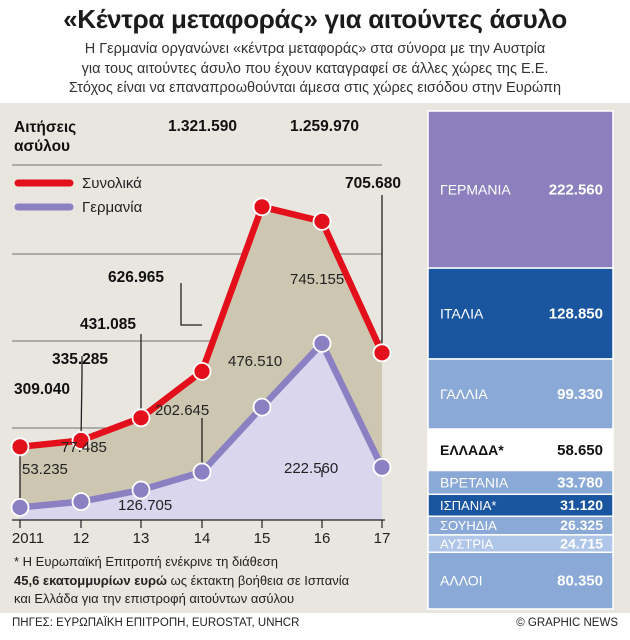 The width and height of the screenshot is (630, 640). Describe the element at coordinates (90, 580) in the screenshot. I see `footnote-bold: 45,6 εκατομμυρίων ευρώ` at that location.